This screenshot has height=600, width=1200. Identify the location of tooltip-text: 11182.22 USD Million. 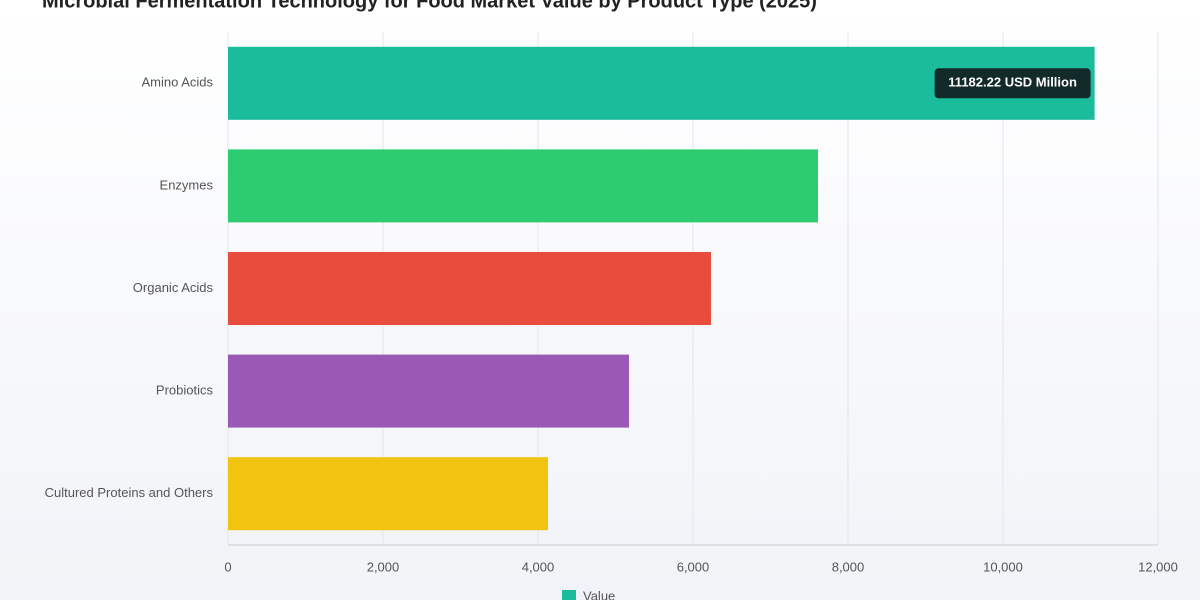
(1012, 82).